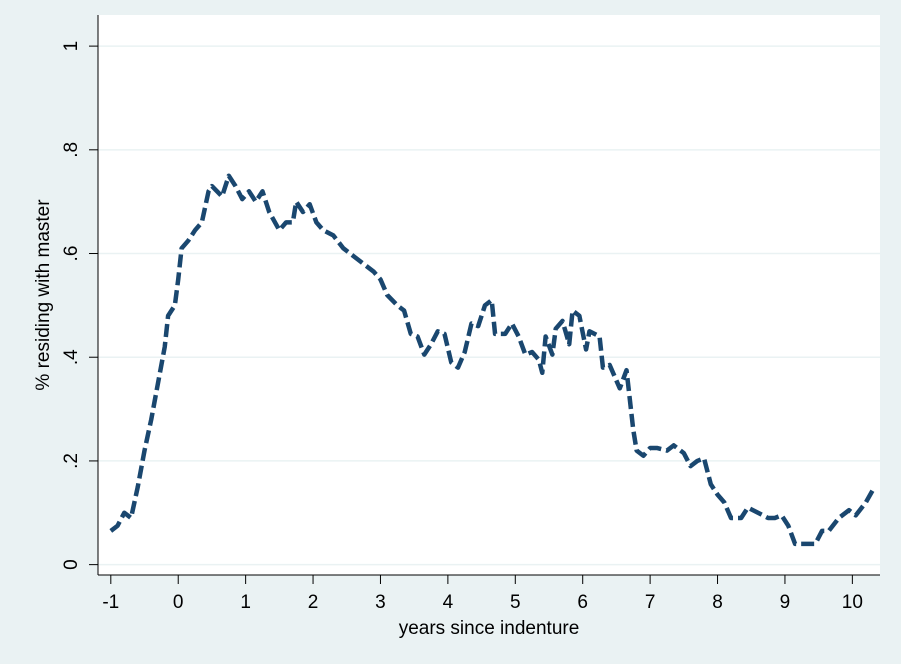 The width and height of the screenshot is (901, 664). What do you see at coordinates (71, 46) in the screenshot?
I see `y-tick-label: 1` at bounding box center [71, 46].